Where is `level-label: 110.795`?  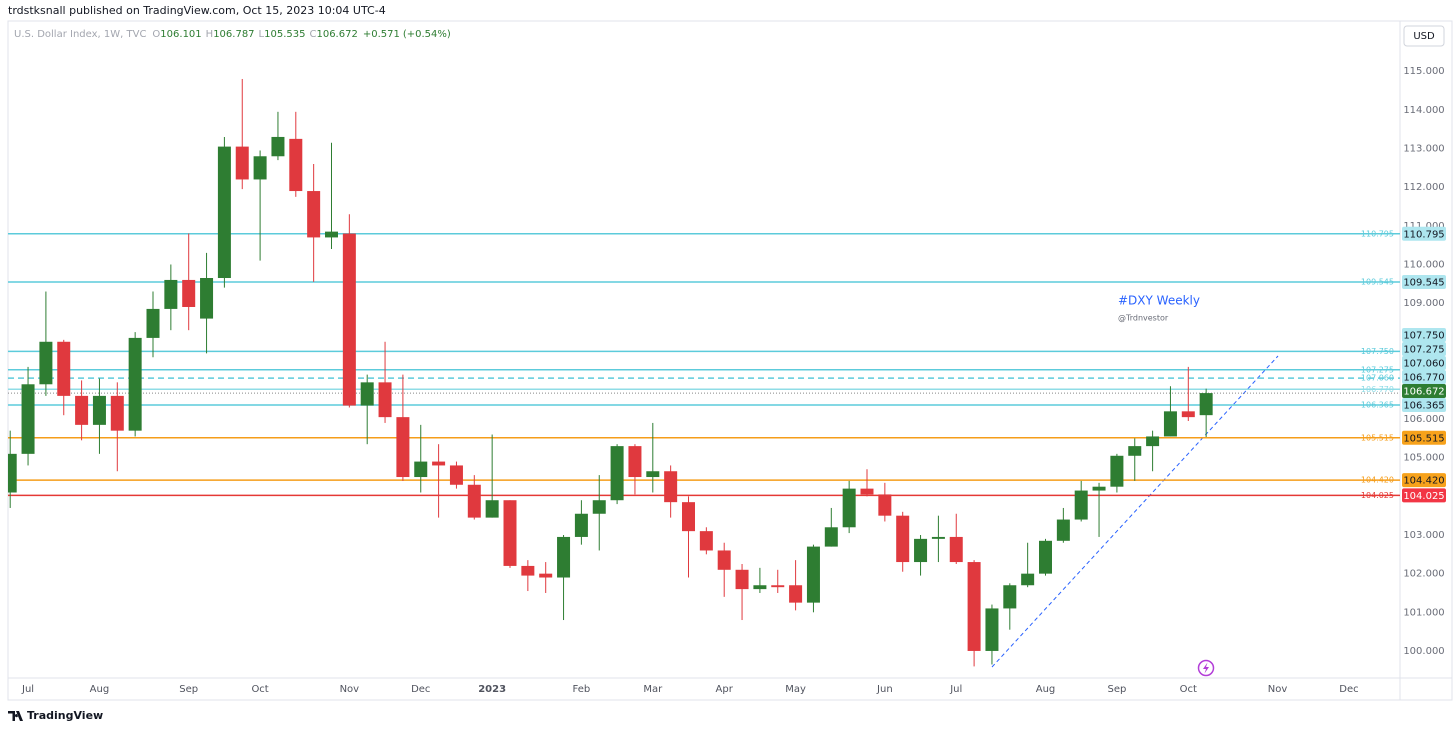
level-label: 110.795 is located at coordinates (1377, 233).